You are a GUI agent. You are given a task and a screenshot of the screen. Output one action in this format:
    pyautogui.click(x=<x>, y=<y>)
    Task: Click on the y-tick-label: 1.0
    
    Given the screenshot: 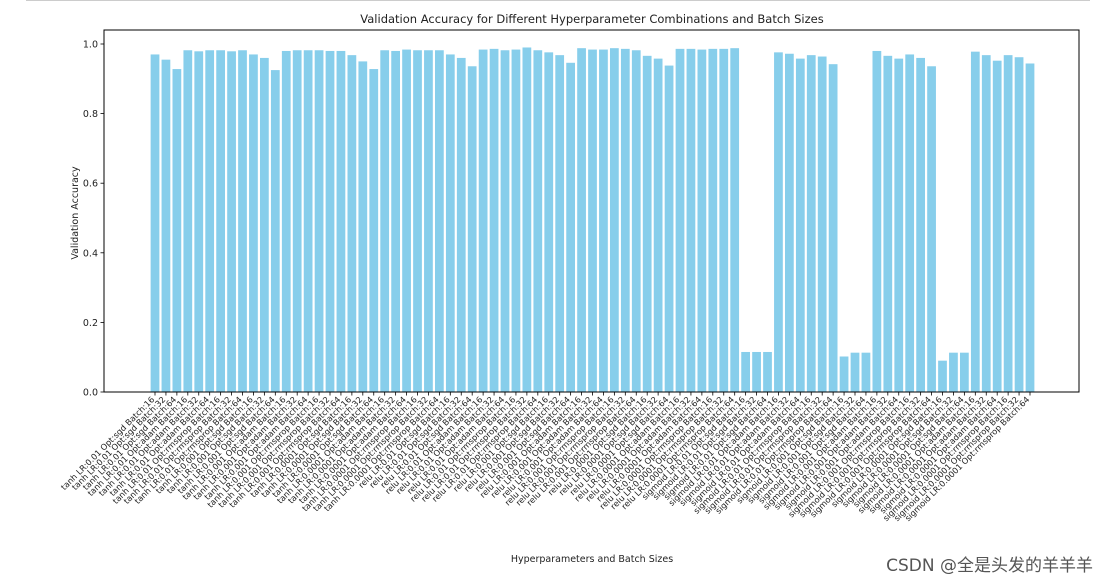 What is the action you would take?
    pyautogui.click(x=90, y=45)
    